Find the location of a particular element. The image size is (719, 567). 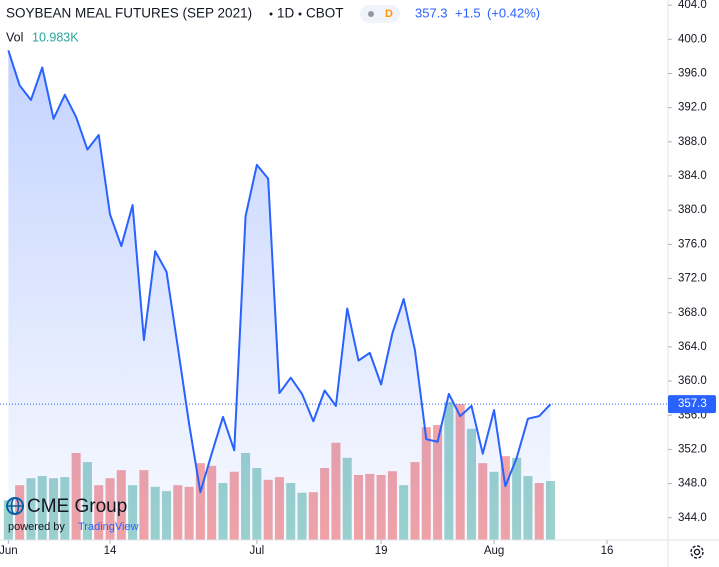

y-tick-label: 348.0 is located at coordinates (692, 484).